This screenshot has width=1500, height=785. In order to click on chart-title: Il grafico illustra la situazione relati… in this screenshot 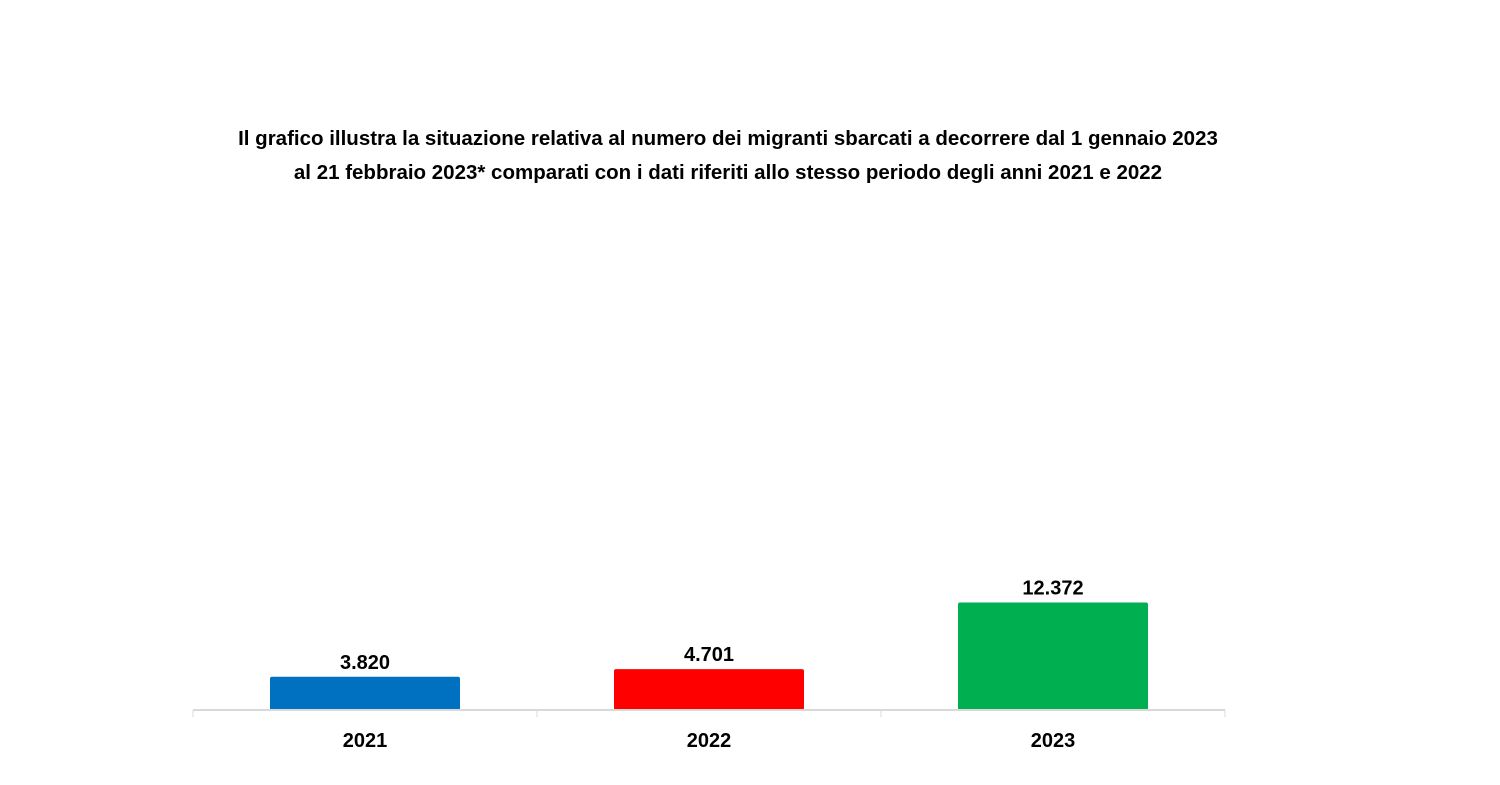, I will do `click(728, 155)`.